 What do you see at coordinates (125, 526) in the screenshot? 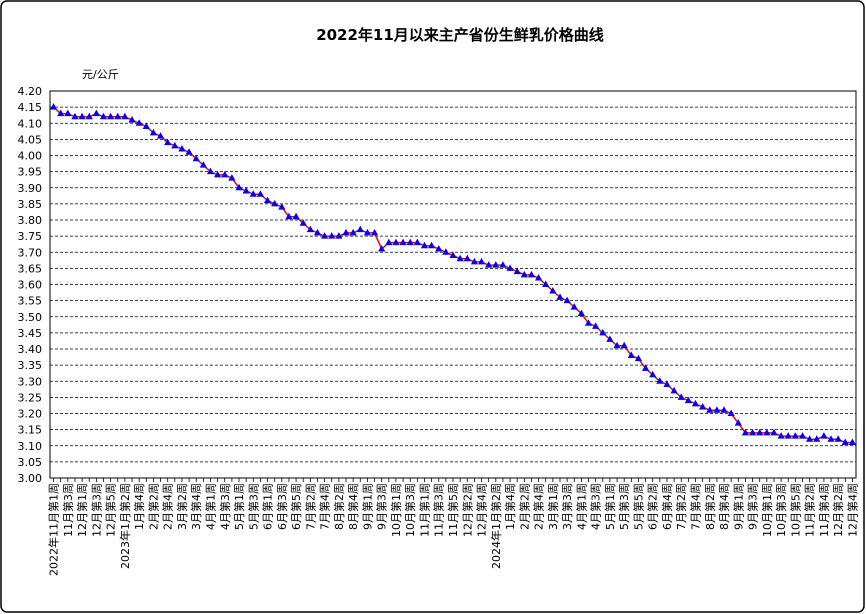
I see `x-tick-label: 2023年1月第2周` at bounding box center [125, 526].